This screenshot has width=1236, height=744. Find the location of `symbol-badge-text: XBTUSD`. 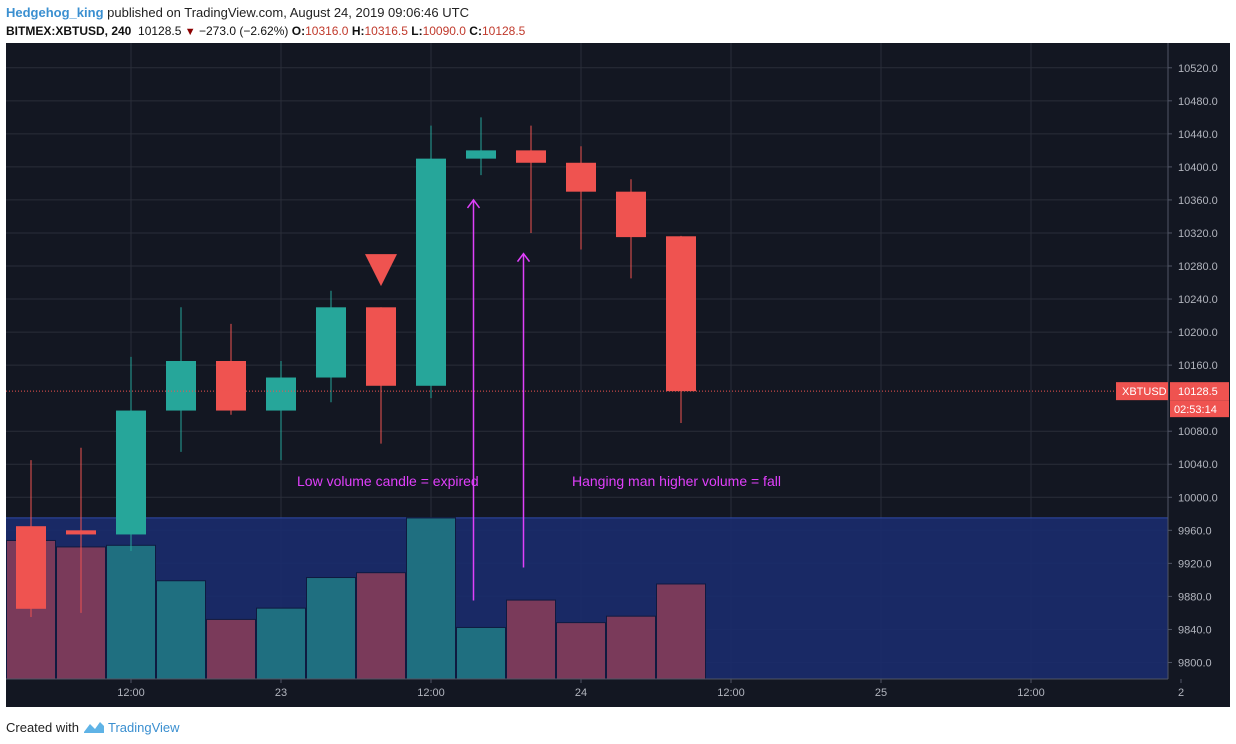

symbol-badge-text: XBTUSD is located at coordinates (1144, 392).